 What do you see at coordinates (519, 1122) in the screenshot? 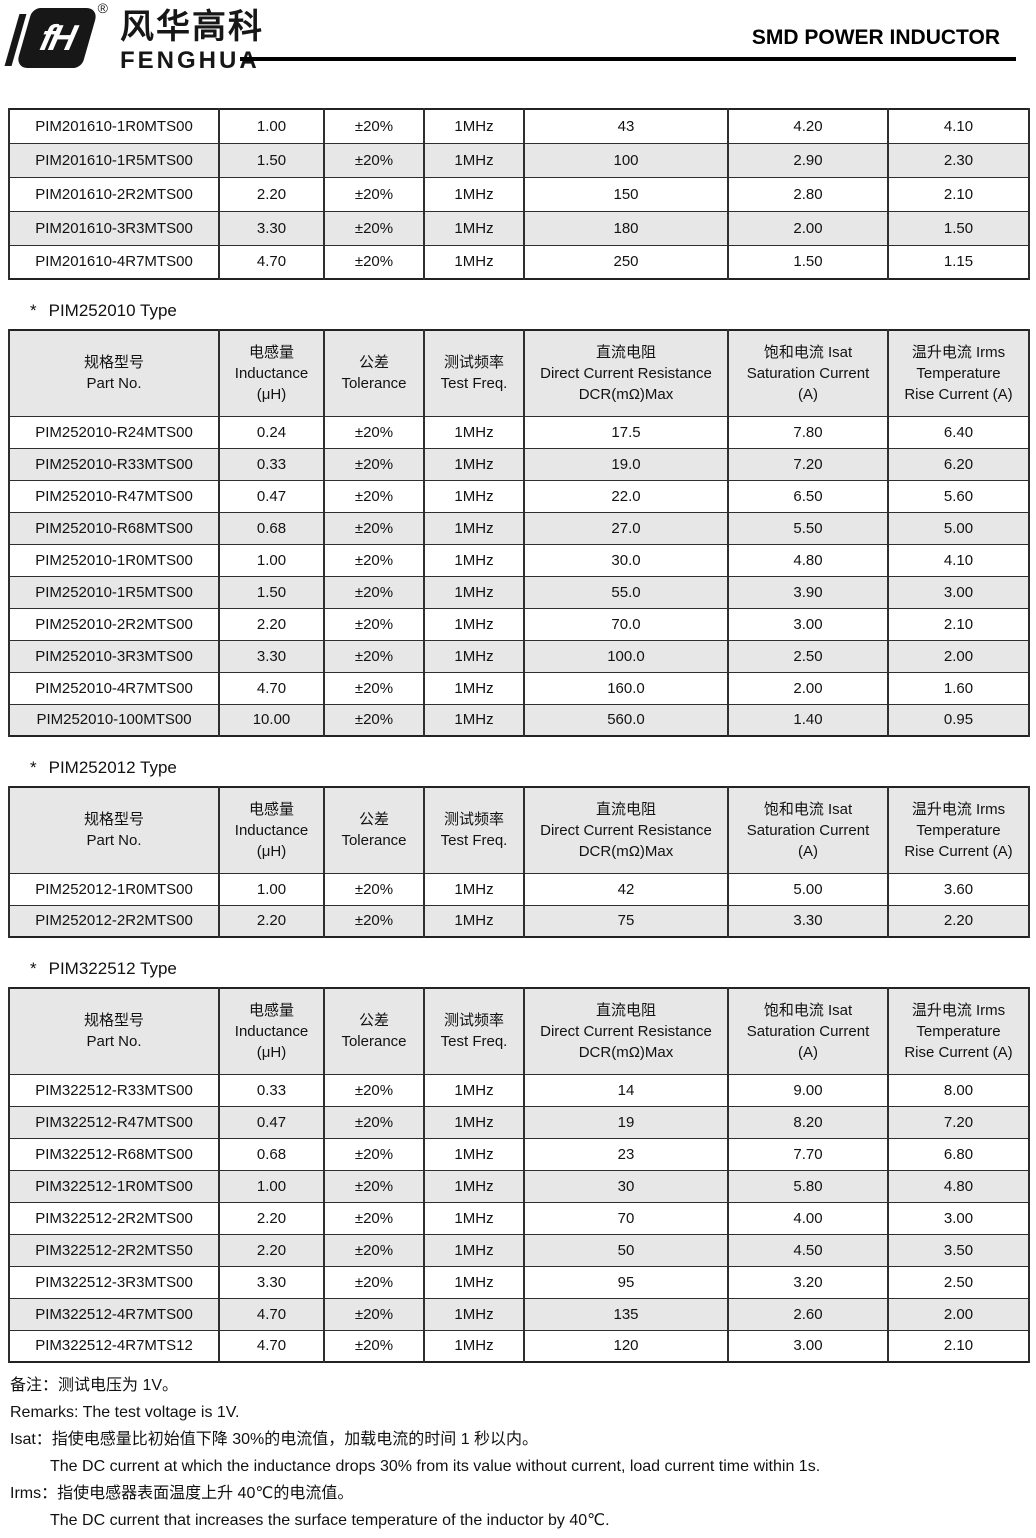
I see `table-row: PIM322512-R47MTS00 0.47 ±20% 1MHz 19 8.20 7.20` at bounding box center [519, 1122].